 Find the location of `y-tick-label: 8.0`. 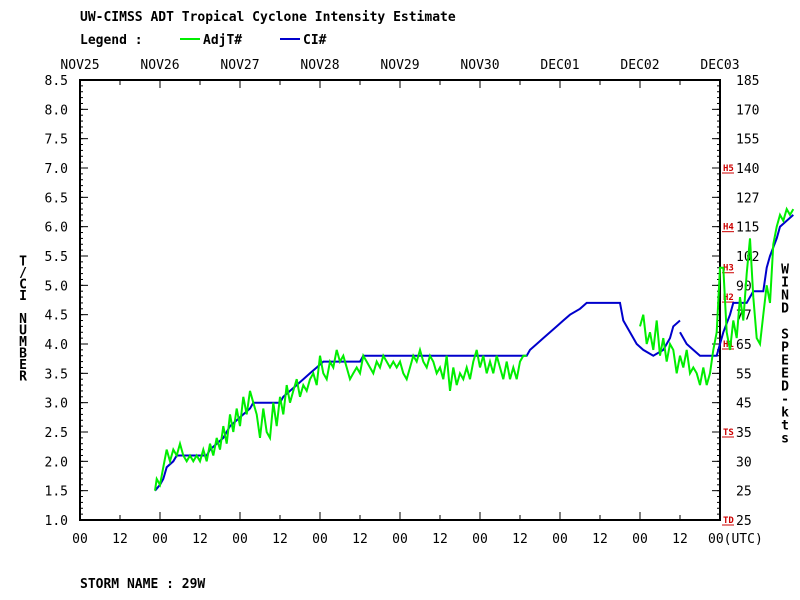

y-tick-label: 8.0 is located at coordinates (56, 110).